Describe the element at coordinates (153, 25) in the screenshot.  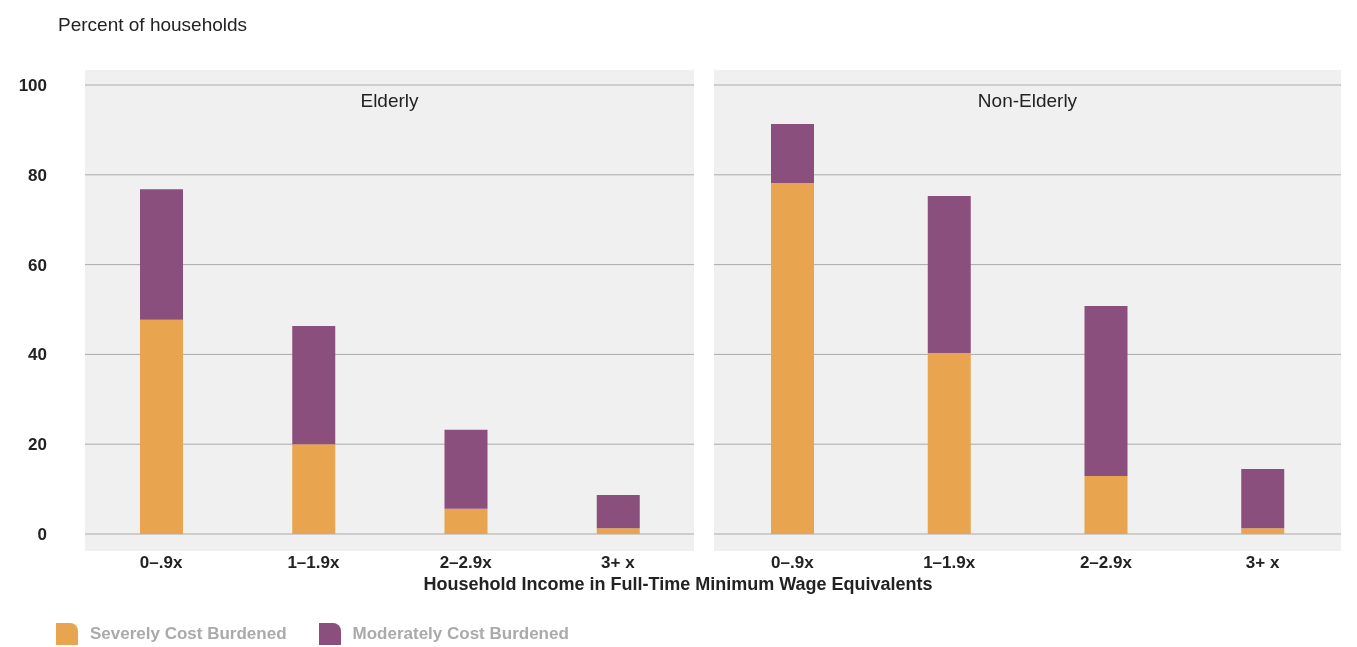
I see `y-axis-title: Percent of households` at that location.